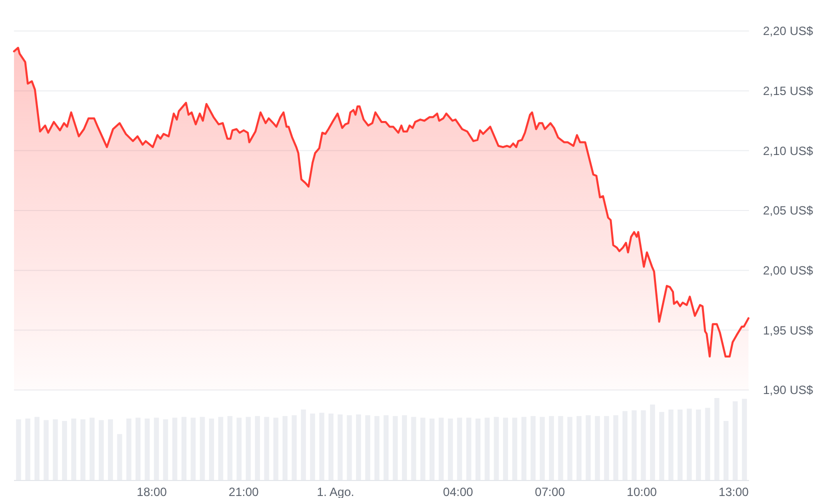 The image size is (821, 498). I want to click on x-tick-label: 07:00, so click(550, 491).